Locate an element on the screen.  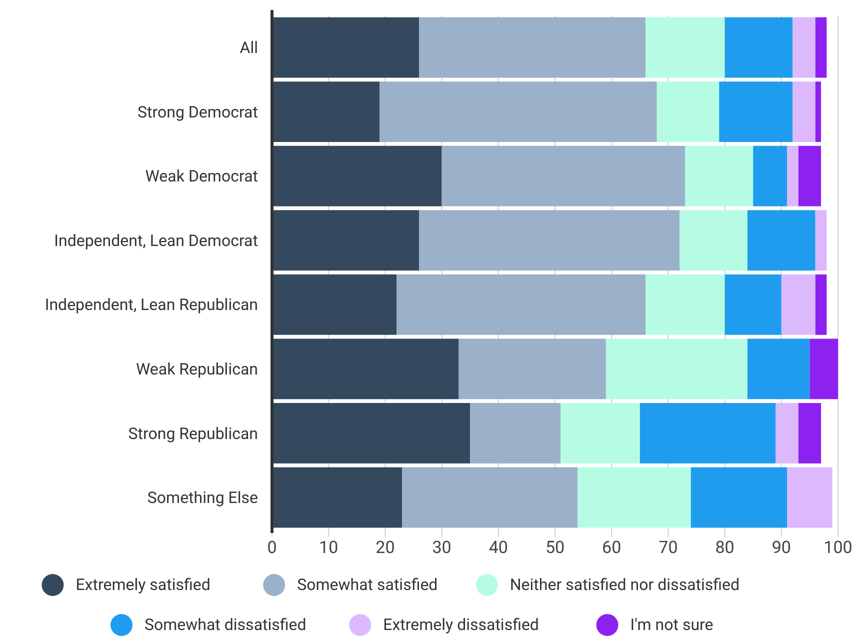
y-tick-label: Independent, Lean Republican is located at coordinates (151, 304).